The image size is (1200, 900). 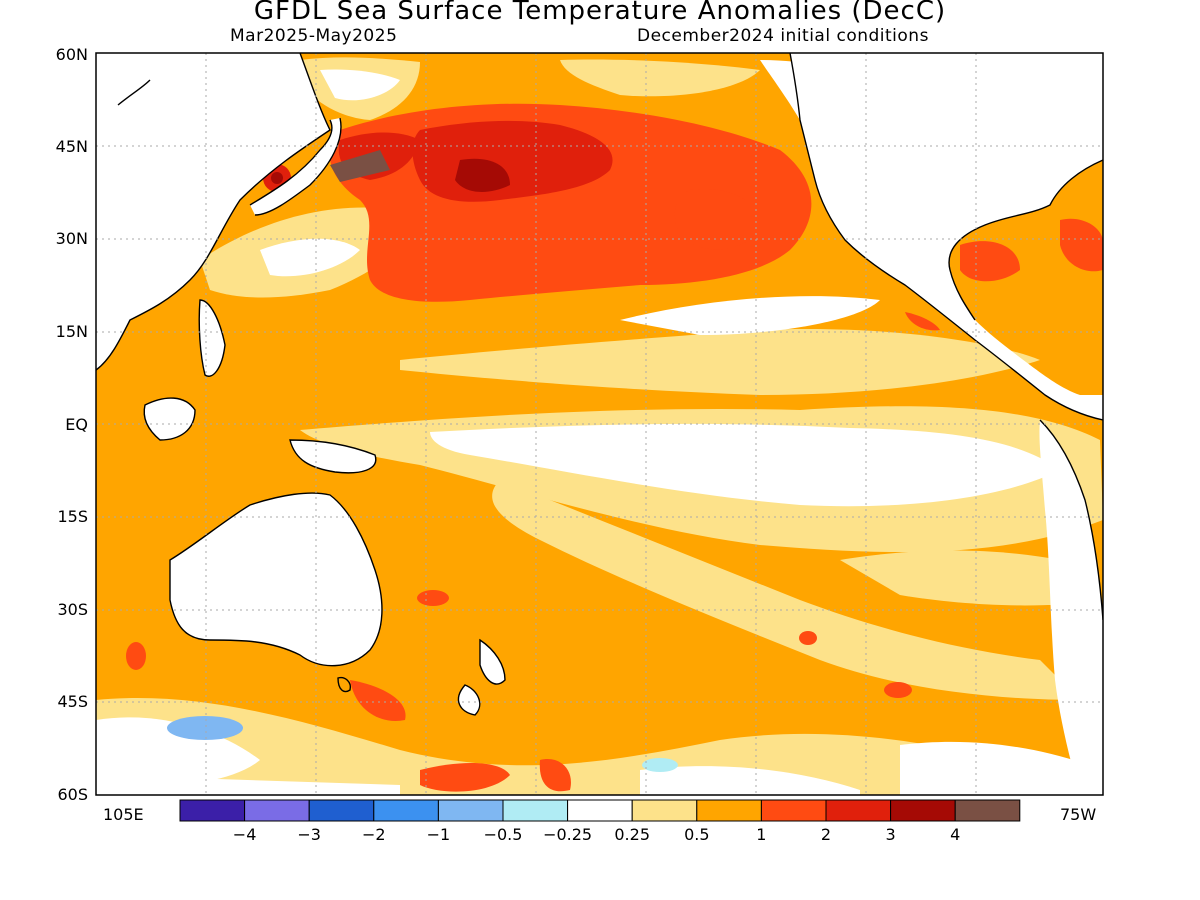 I want to click on colorbar-label: −0.5, so click(x=503, y=834).